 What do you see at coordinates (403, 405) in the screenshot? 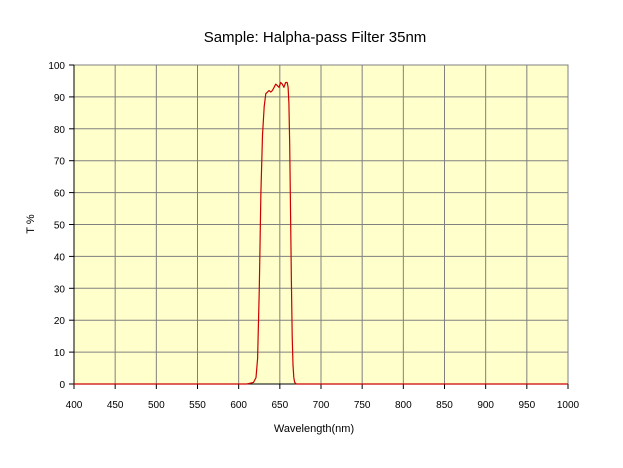
I see `x-tick-label: 800` at bounding box center [403, 405].